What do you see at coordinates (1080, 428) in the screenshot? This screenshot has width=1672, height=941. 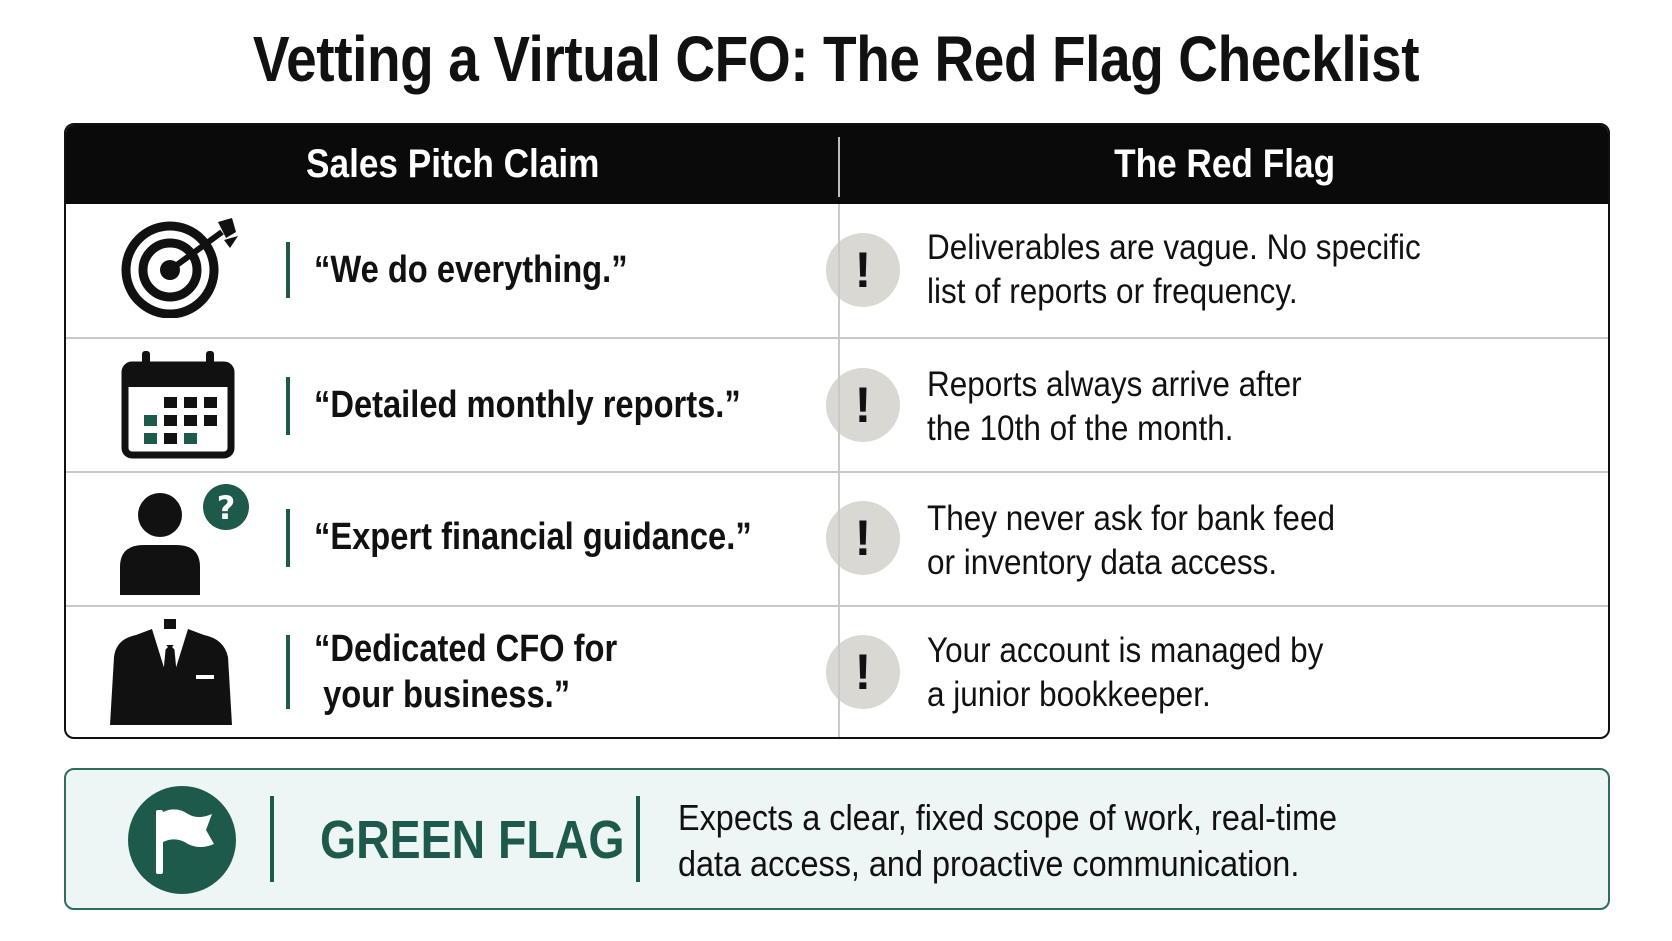 I see `red-flag-text-line2: the 10th of the month.` at bounding box center [1080, 428].